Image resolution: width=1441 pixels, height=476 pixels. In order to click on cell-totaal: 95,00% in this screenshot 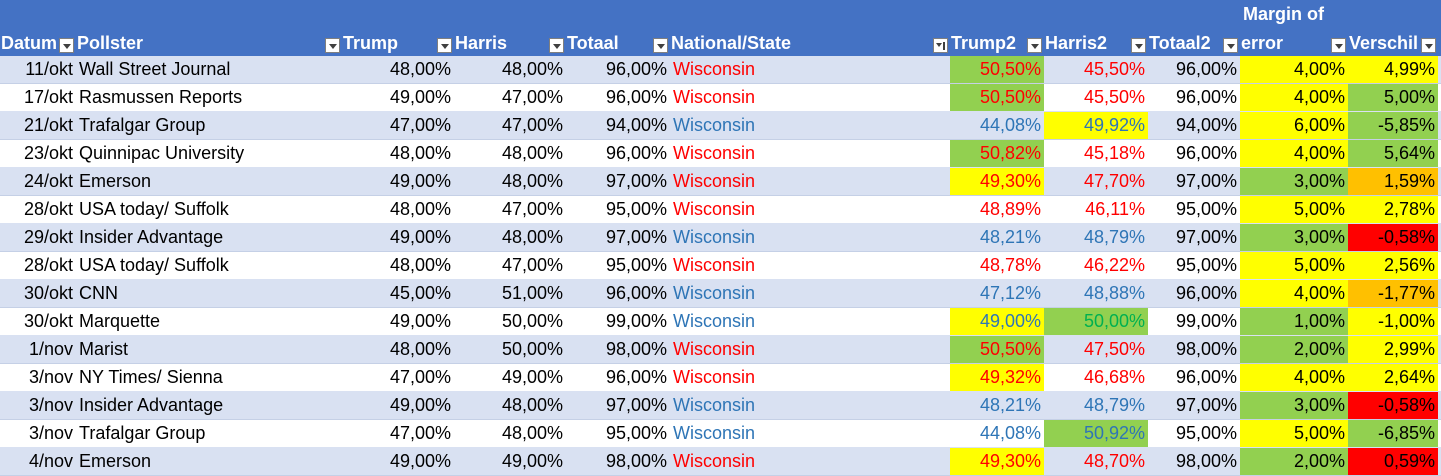, I will do `click(636, 209)`.